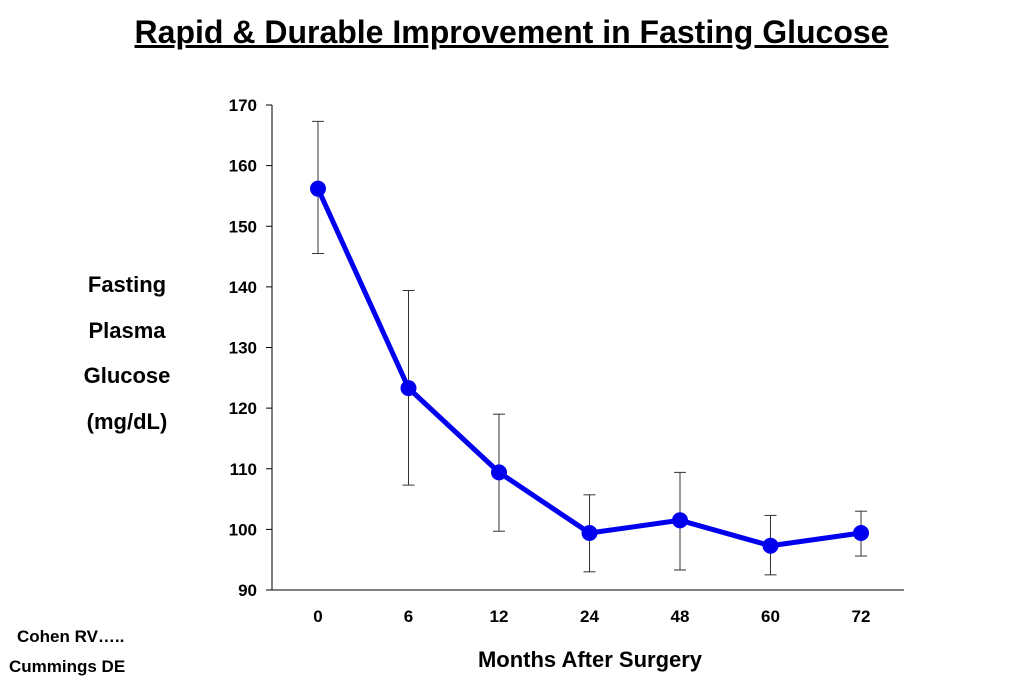 This screenshot has width=1023, height=682. Describe the element at coordinates (243, 166) in the screenshot. I see `y-tick-label: 160` at that location.